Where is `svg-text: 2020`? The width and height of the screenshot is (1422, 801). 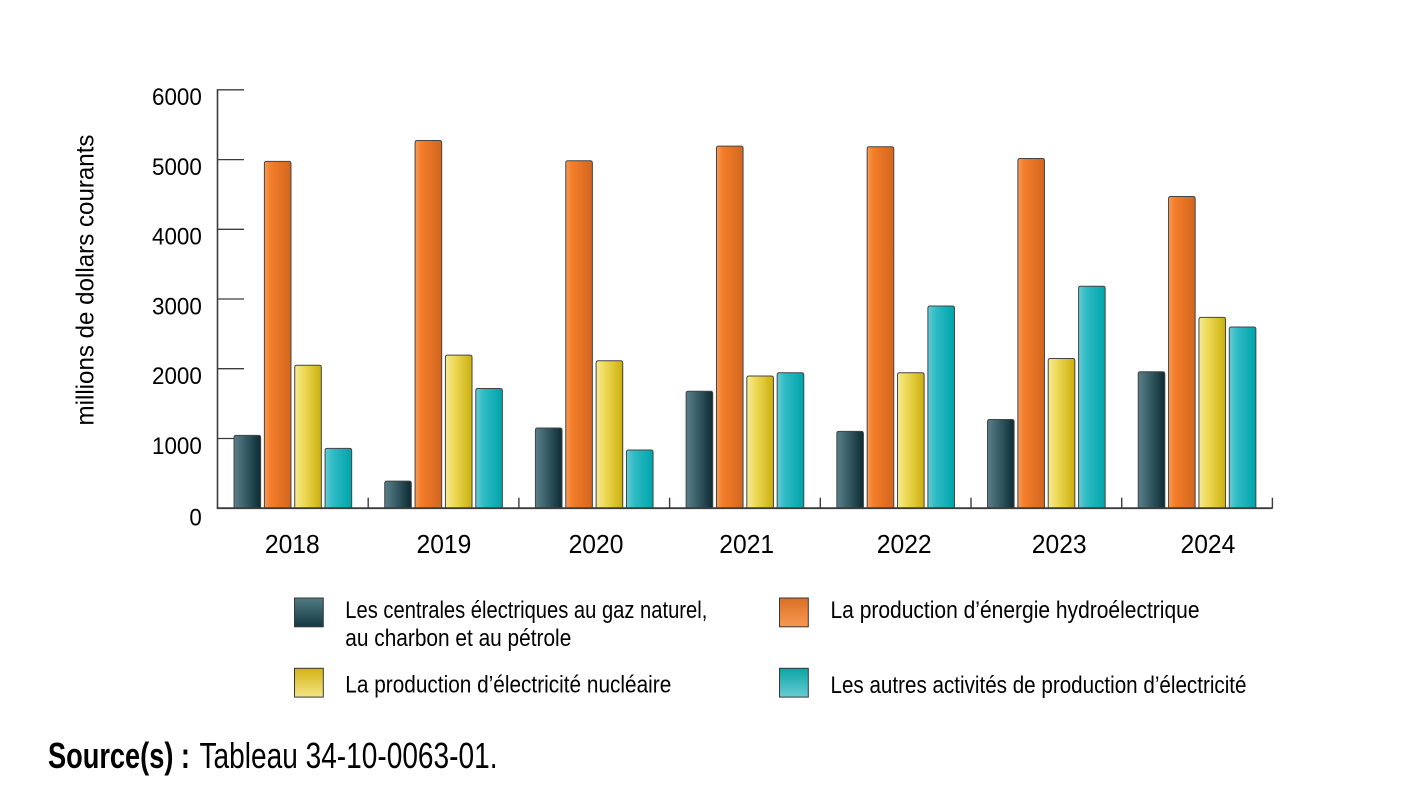 svg-text: 2020 is located at coordinates (596, 545).